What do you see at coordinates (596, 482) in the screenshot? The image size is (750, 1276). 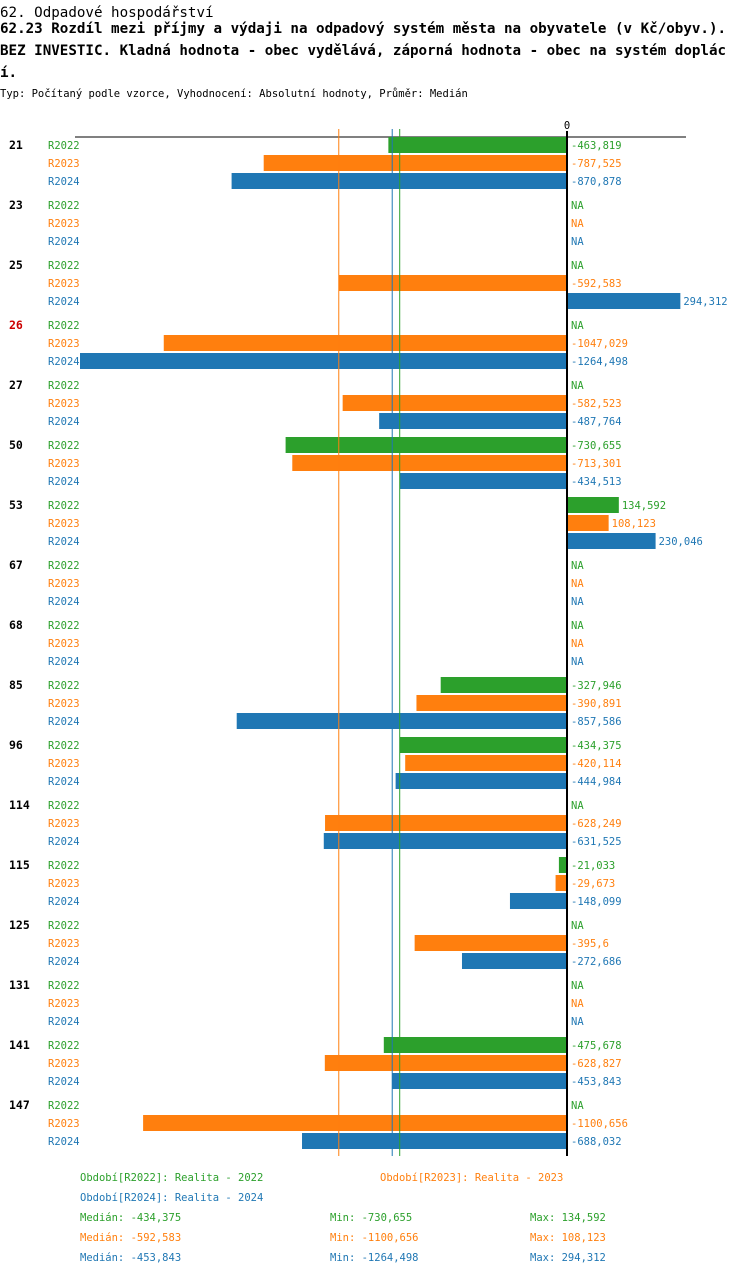 I see `value-label: -434,513` at bounding box center [596, 482].